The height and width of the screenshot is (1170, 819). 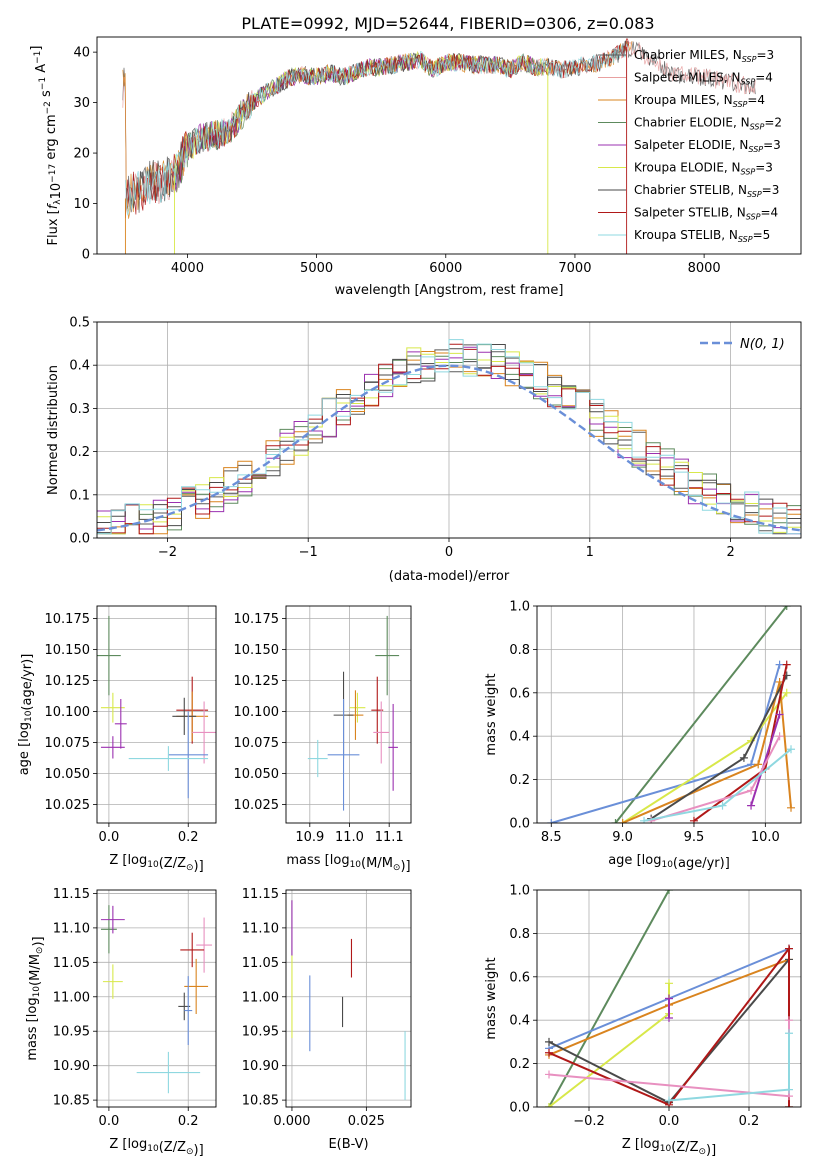 I want to click on x-tick-label: 0.025, so click(x=366, y=1121).